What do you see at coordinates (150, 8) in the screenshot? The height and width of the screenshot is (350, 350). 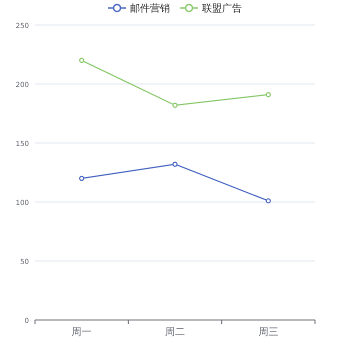 I see `legend-label: 邮件营销` at bounding box center [150, 8].